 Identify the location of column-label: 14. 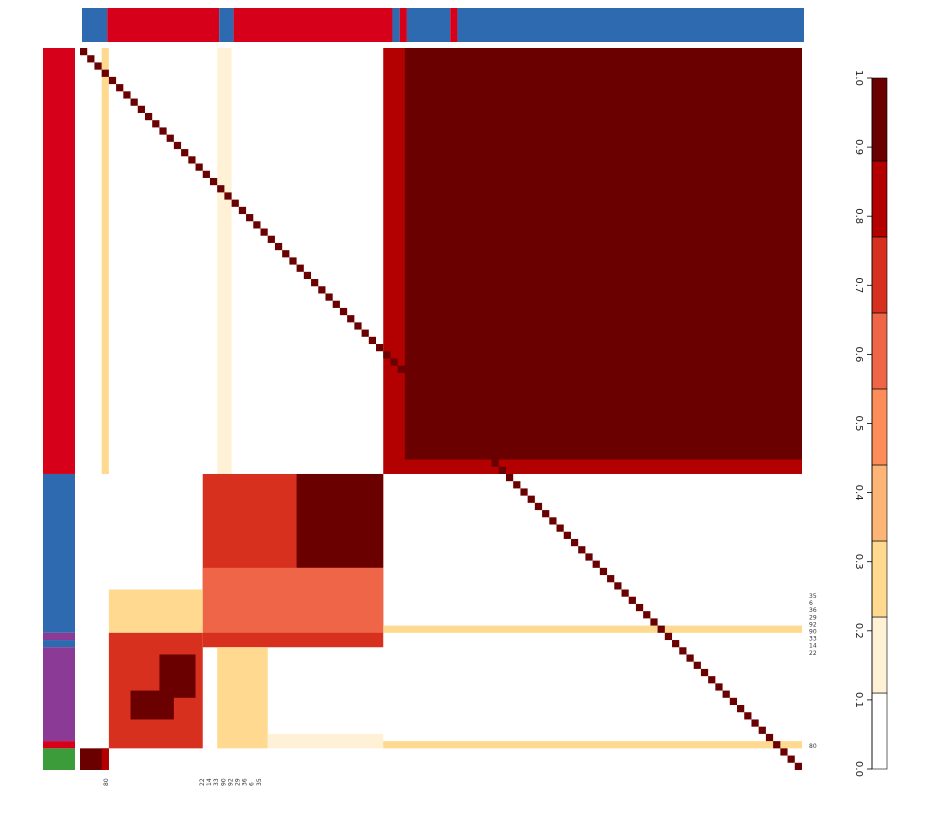
(209, 782).